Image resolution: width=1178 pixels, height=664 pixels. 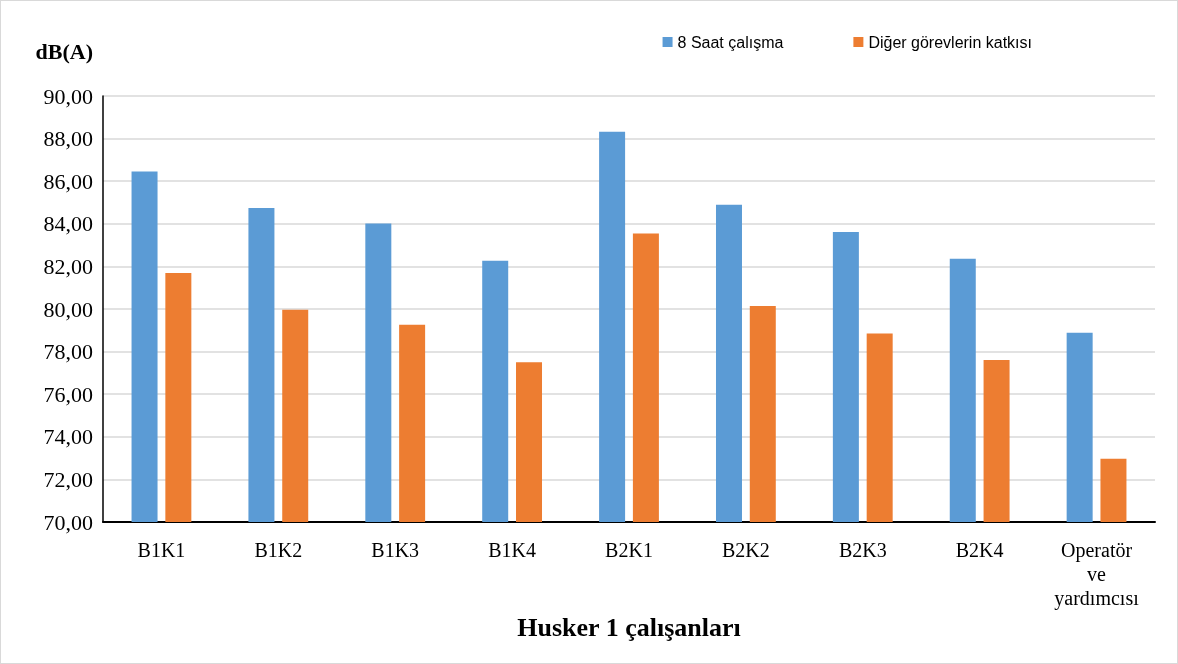 What do you see at coordinates (745, 550) in the screenshot?
I see `x-tick-label: B2K2` at bounding box center [745, 550].